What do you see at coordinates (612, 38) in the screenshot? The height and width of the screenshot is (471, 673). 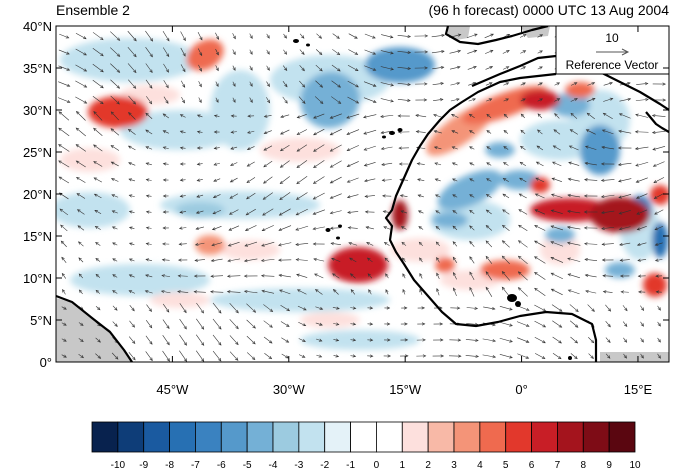 I see `reference-vector-value: 10` at bounding box center [612, 38].